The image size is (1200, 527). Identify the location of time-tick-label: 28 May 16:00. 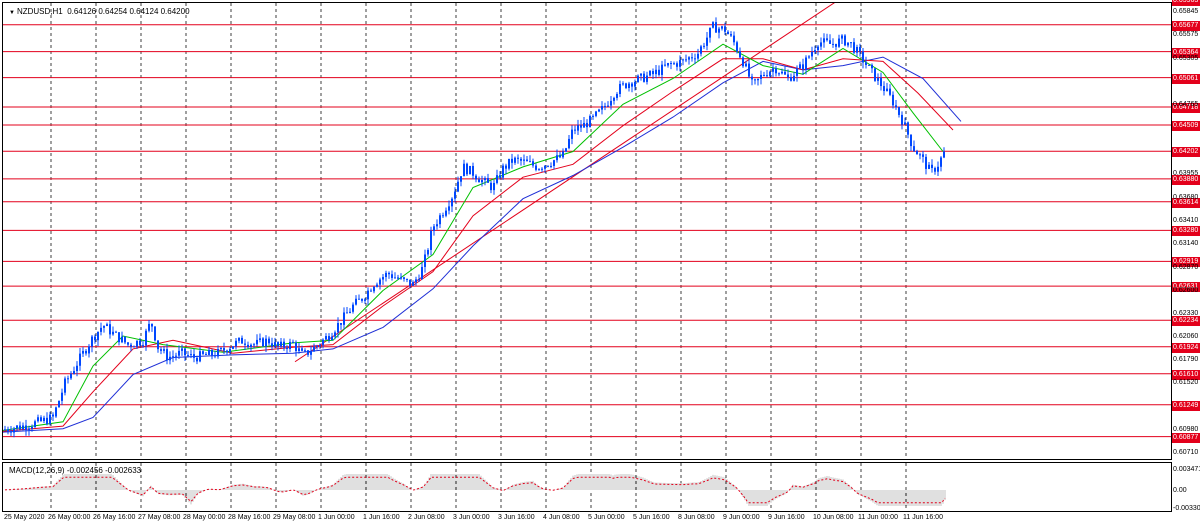
(249, 517).